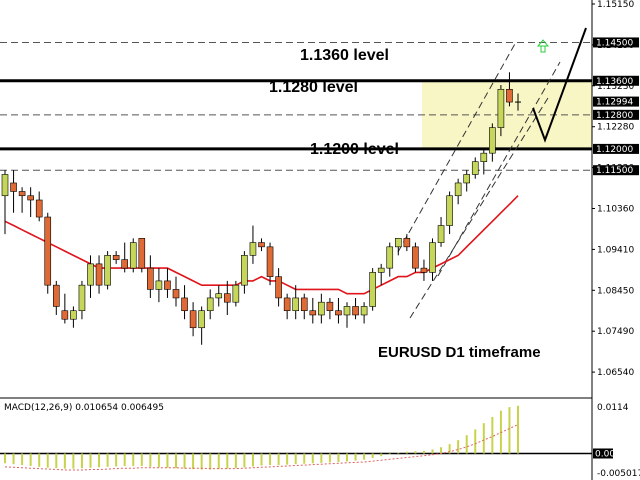 Image resolution: width=640 pixels, height=480 pixels. I want to click on macd-signal-line, so click(261, 447).